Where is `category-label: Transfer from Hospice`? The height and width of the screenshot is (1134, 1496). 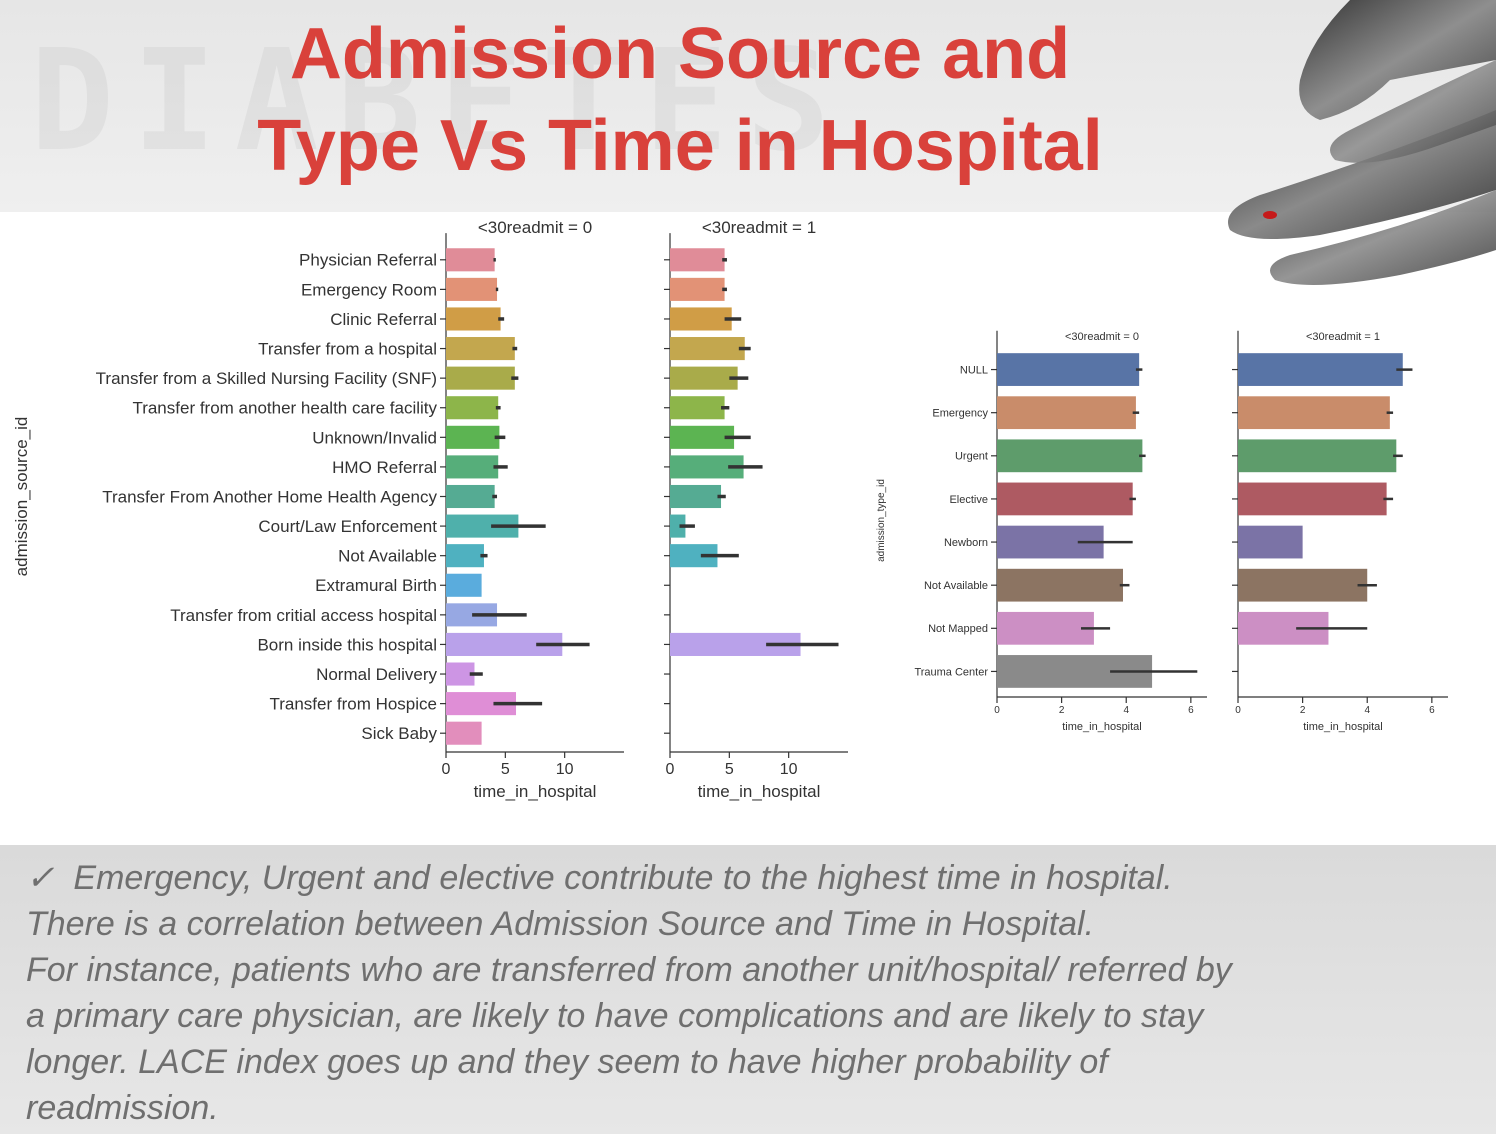 category-label: Transfer from Hospice is located at coordinates (353, 704).